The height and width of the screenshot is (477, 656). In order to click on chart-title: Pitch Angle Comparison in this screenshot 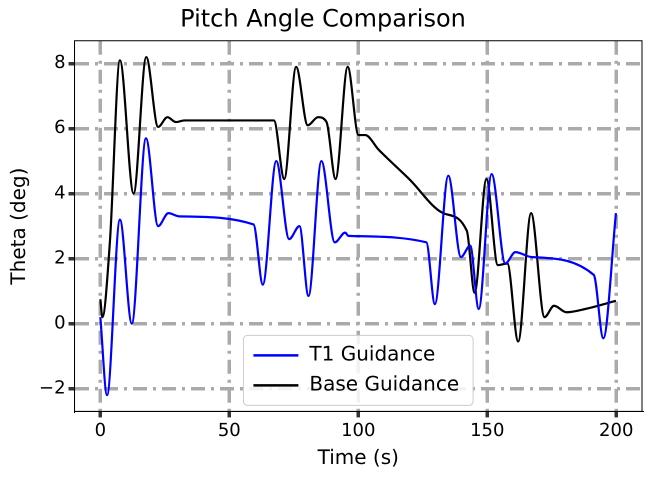, I will do `click(323, 18)`.